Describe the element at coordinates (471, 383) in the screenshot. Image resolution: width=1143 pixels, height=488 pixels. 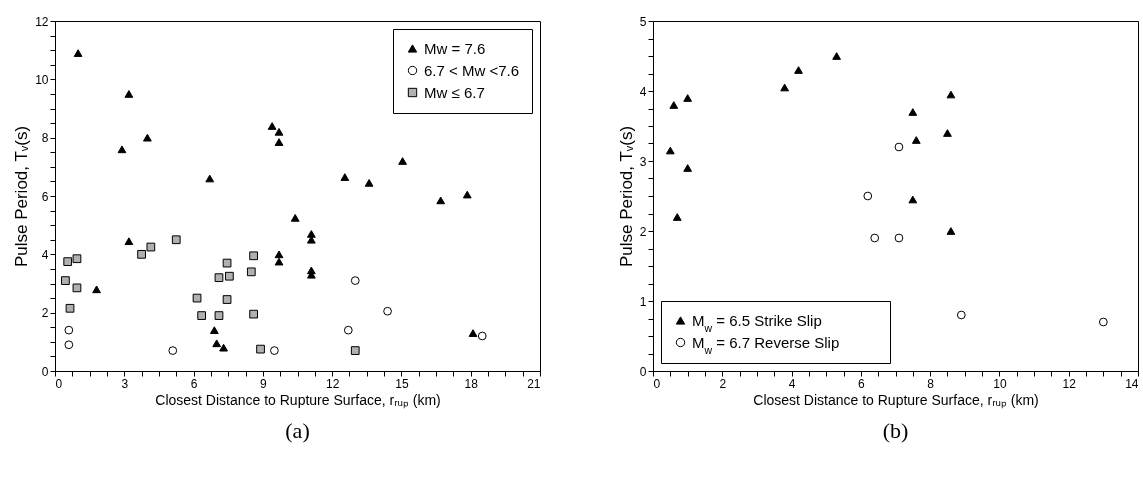
I see `x-tick-label: 18` at that location.